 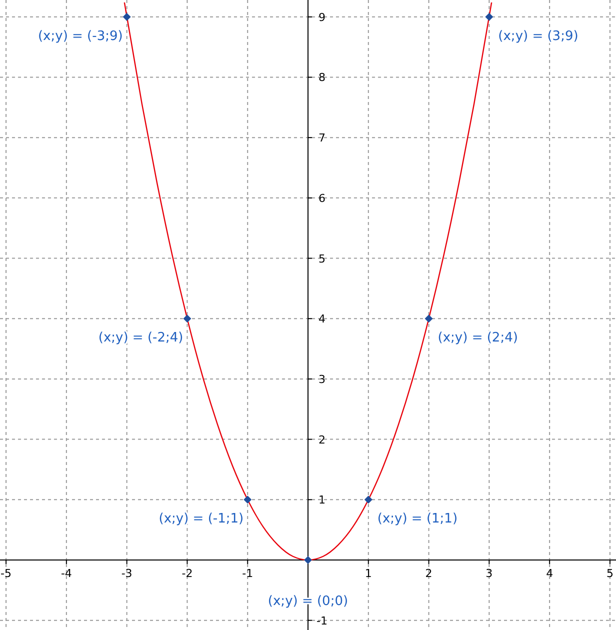 What do you see at coordinates (322, 77) in the screenshot?
I see `y-tick-label: 8` at bounding box center [322, 77].